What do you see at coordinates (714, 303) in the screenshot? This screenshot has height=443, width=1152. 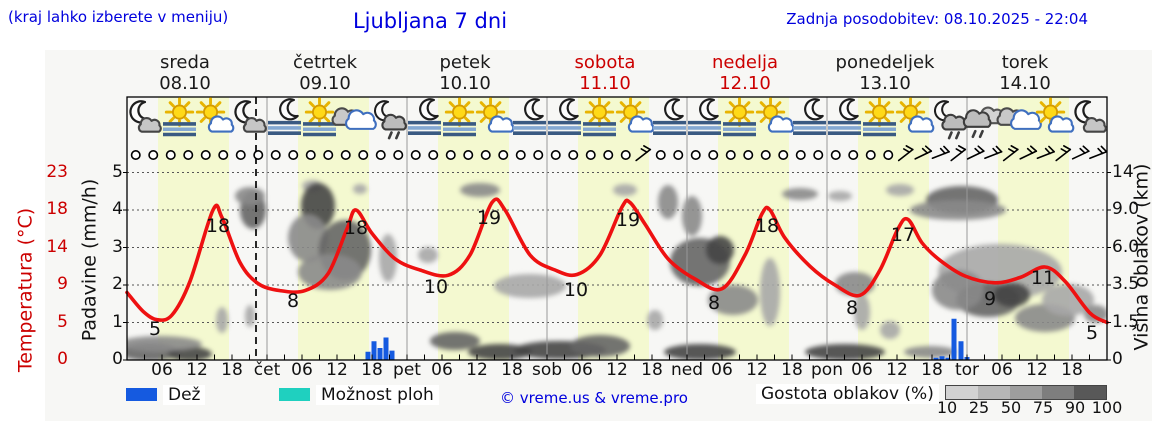 I see `temp-value-label: 8` at bounding box center [714, 303].